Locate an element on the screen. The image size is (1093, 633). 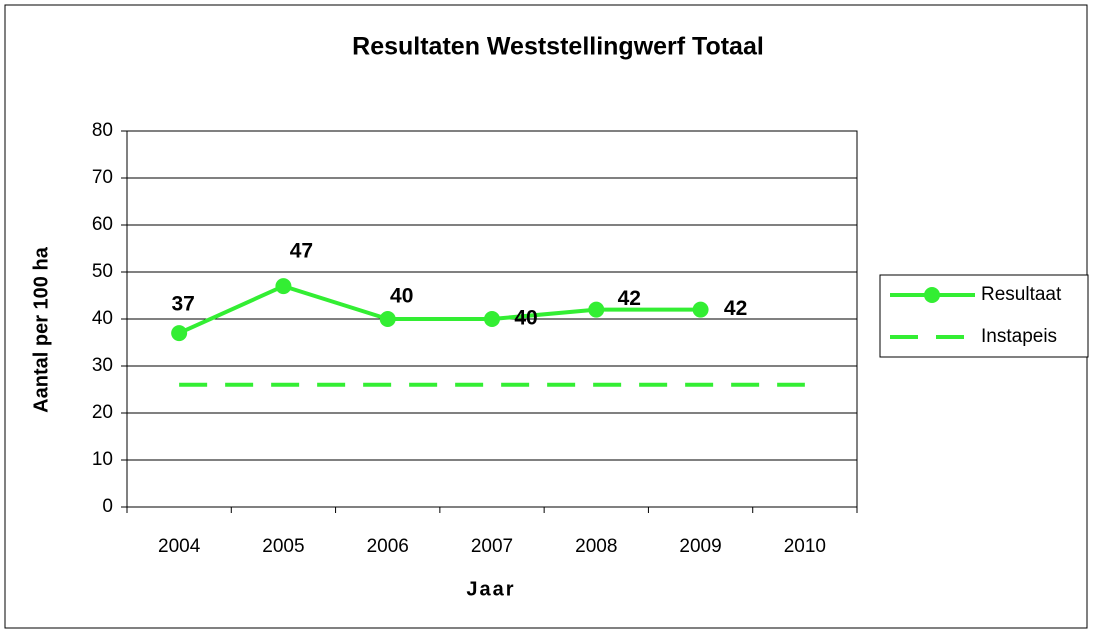
x-tick-label: 2007 is located at coordinates (492, 546).